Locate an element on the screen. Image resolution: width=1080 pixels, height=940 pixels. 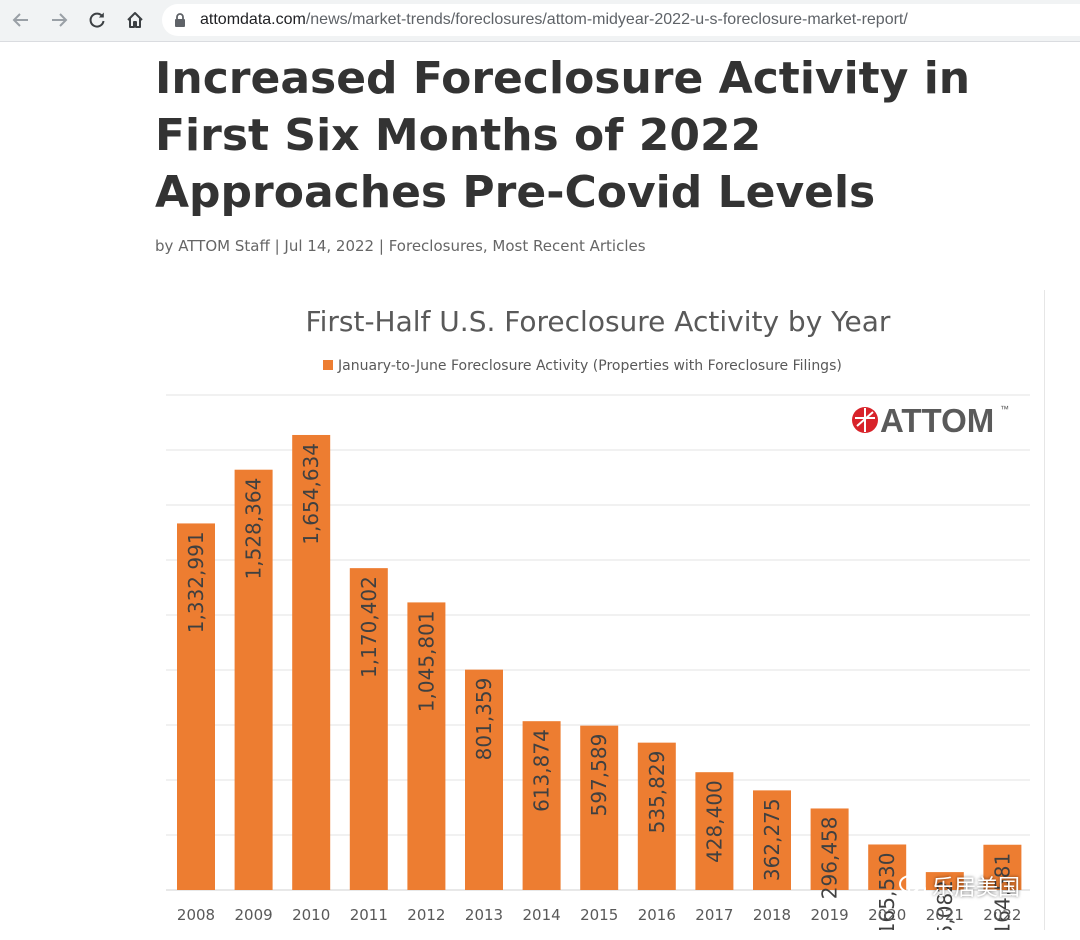
data-label-2009: 1,528,364 is located at coordinates (254, 529).